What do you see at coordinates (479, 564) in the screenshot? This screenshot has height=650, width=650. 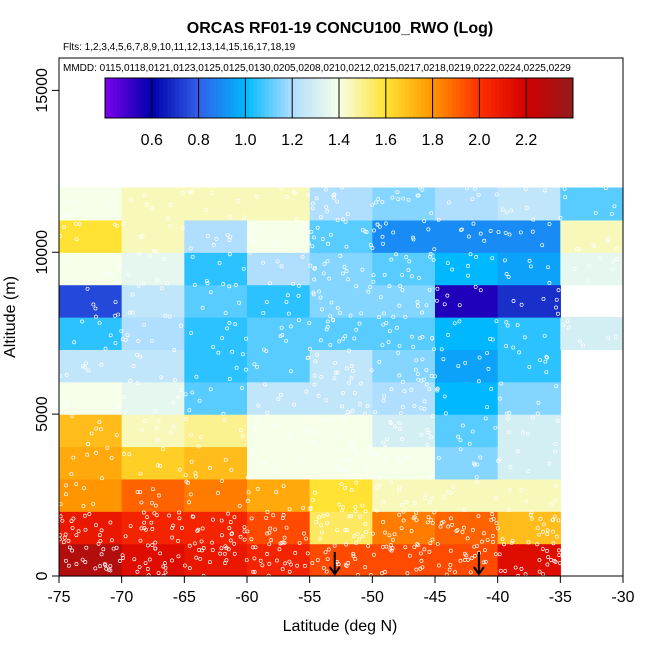 I see `arrow-marker` at bounding box center [479, 564].